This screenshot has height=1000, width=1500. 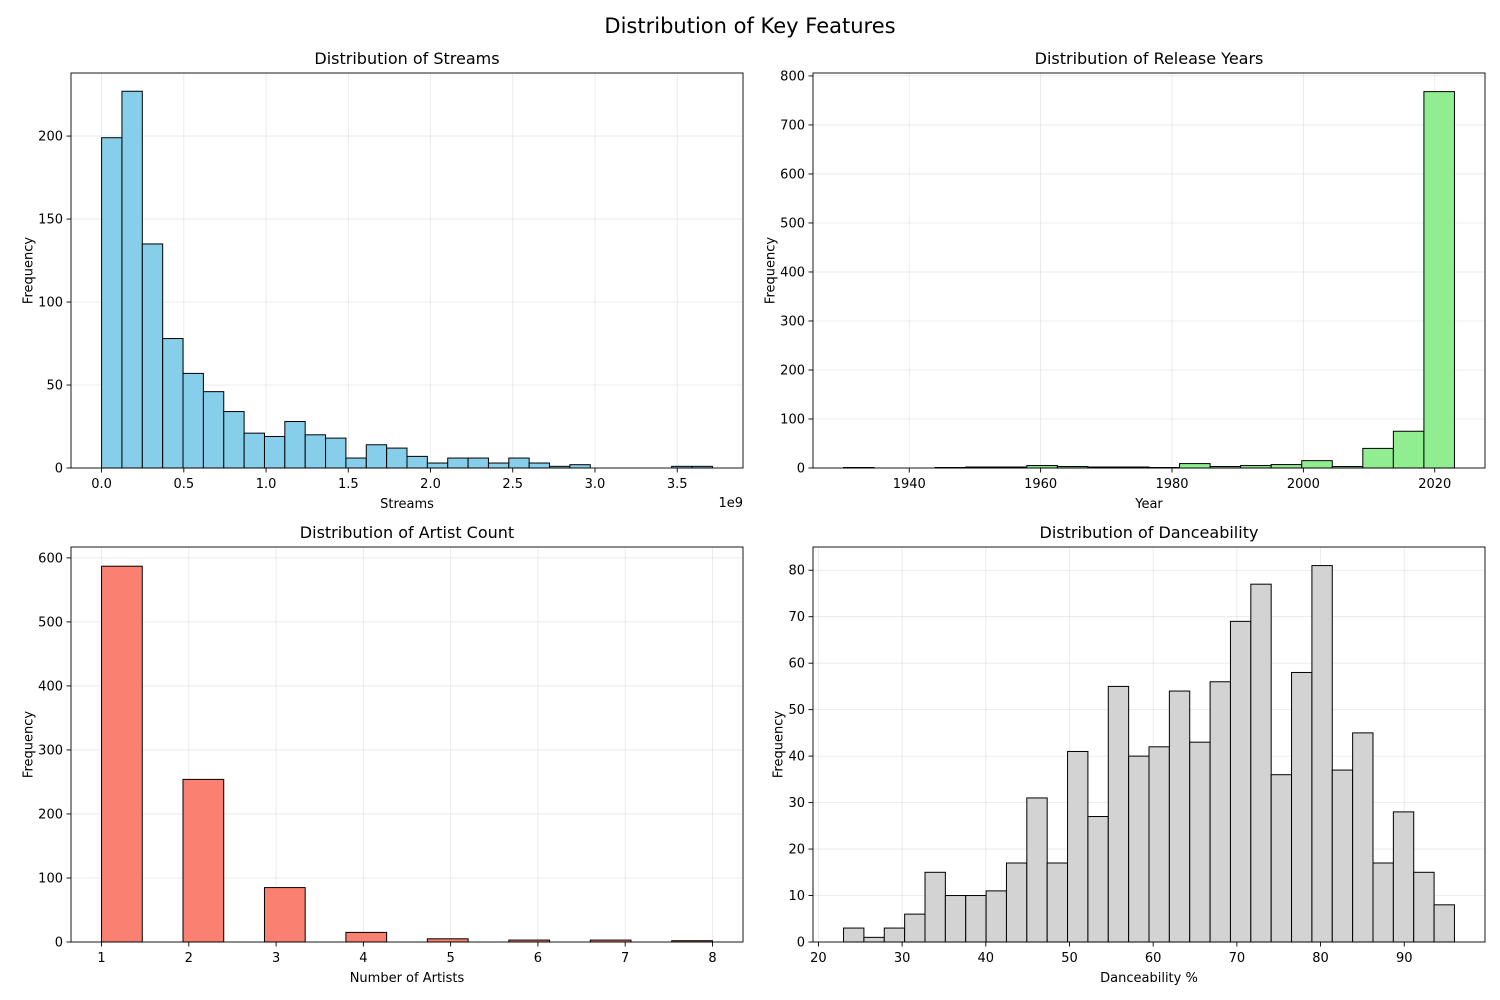 What do you see at coordinates (1171, 484) in the screenshot?
I see `x-tick-label: 1980` at bounding box center [1171, 484].